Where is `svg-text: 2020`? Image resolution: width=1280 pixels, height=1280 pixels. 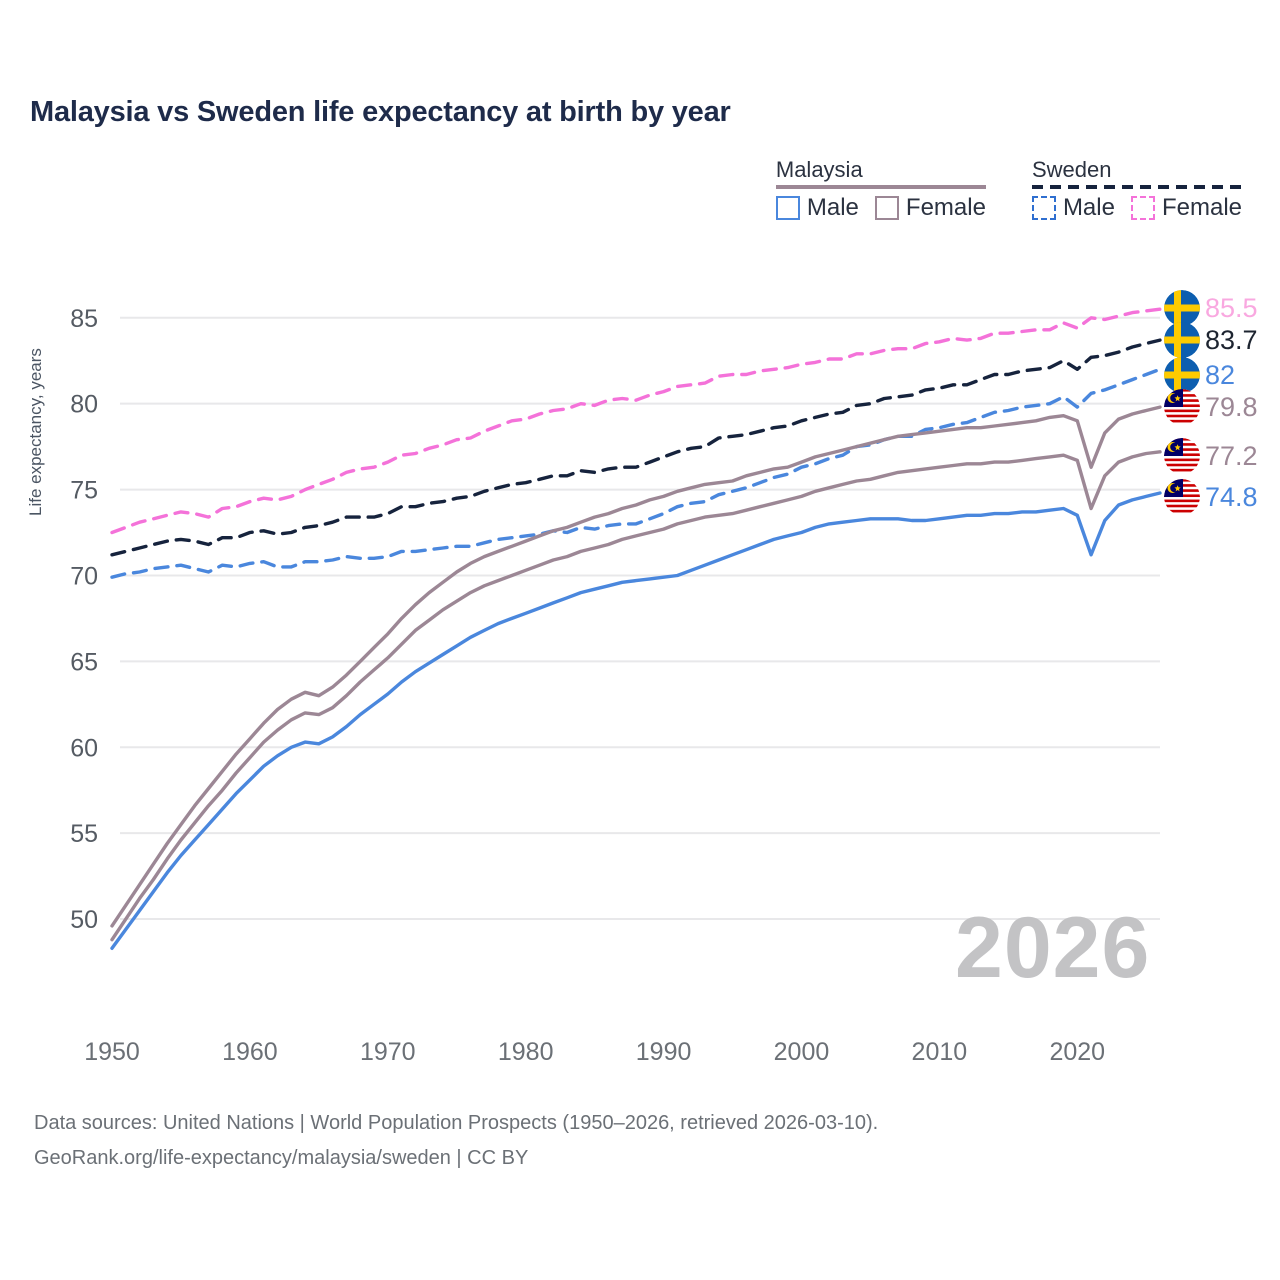 svg-text: 2020 is located at coordinates (1077, 1052).